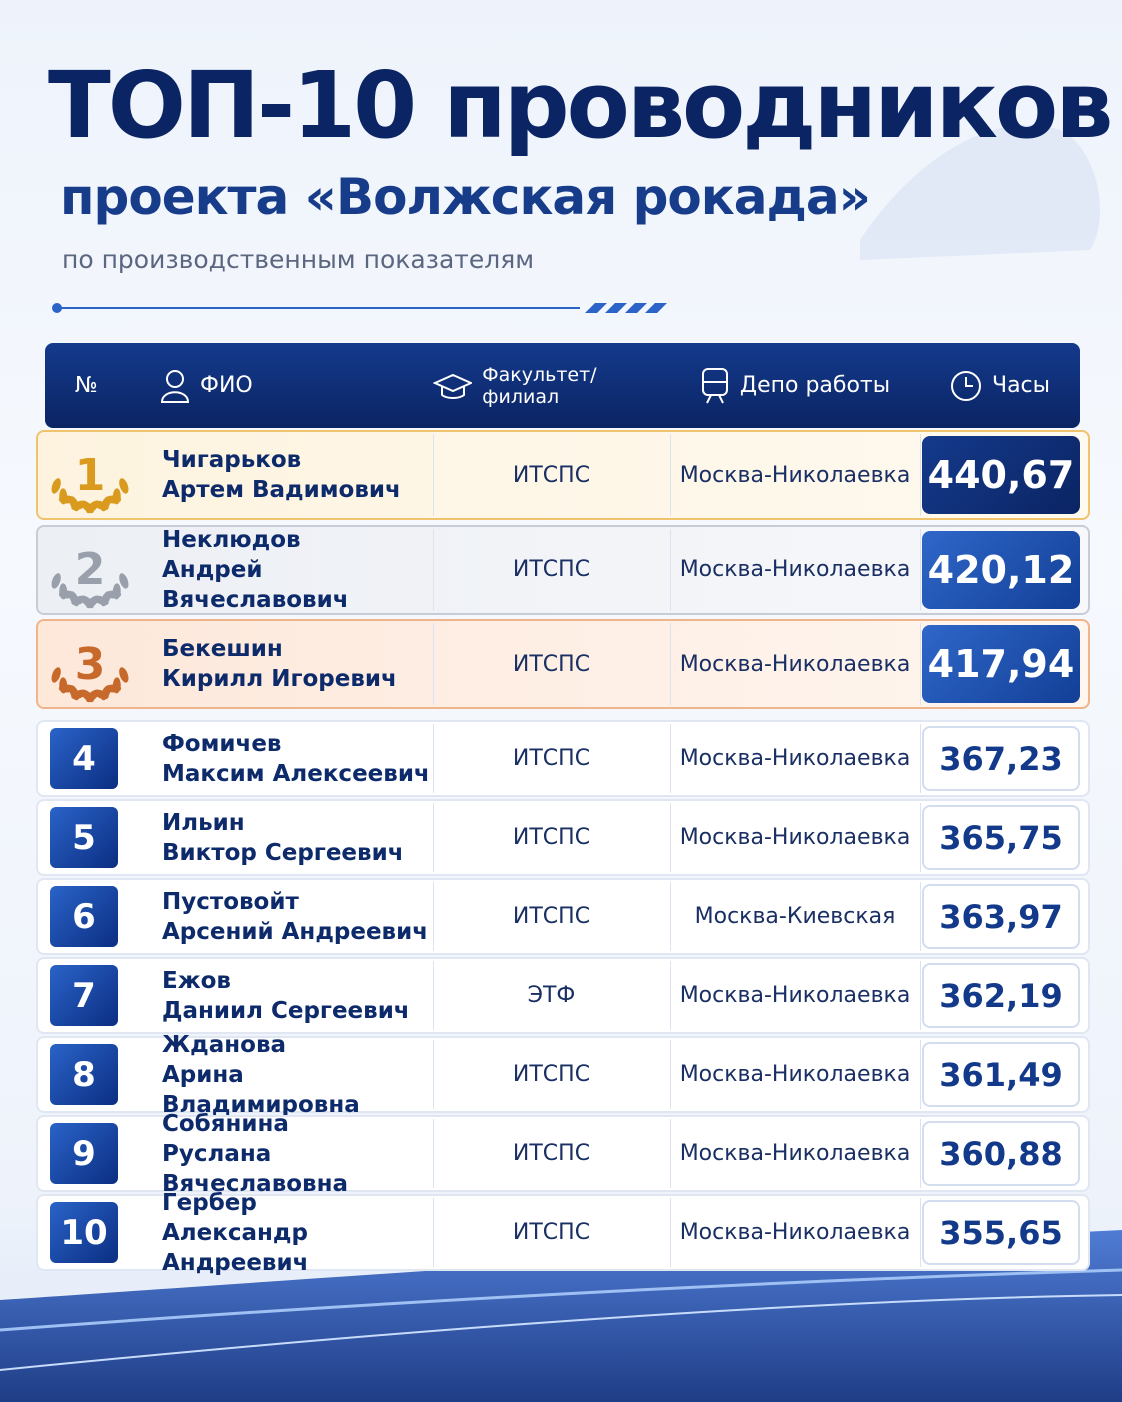 This screenshot has width=1122, height=1402. Describe the element at coordinates (283, 852) in the screenshot. I see `name-line: Виктор Сергеевич` at that location.